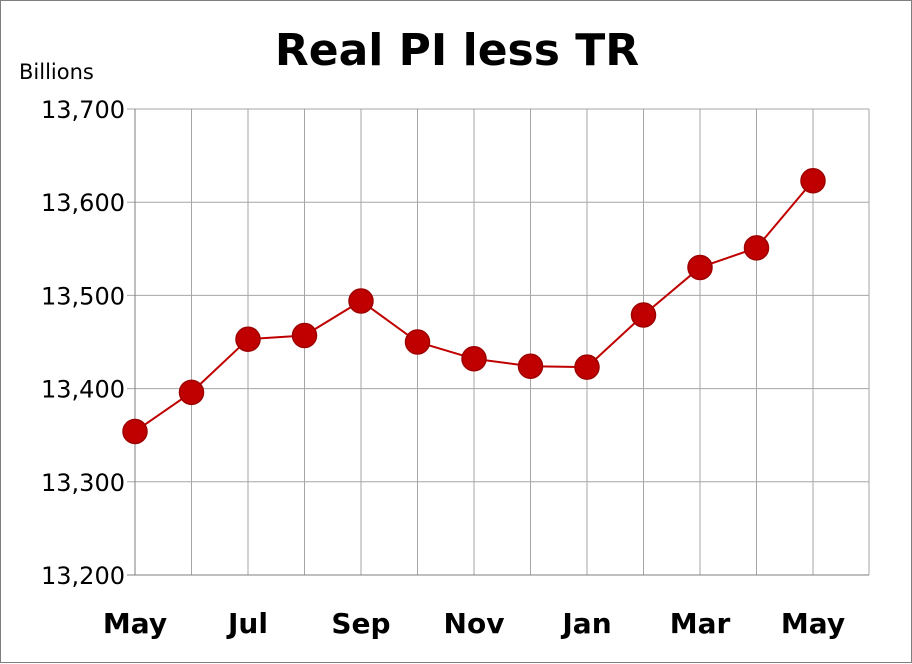  Describe the element at coordinates (83, 110) in the screenshot. I see `y-tick-label: 13,700` at that location.